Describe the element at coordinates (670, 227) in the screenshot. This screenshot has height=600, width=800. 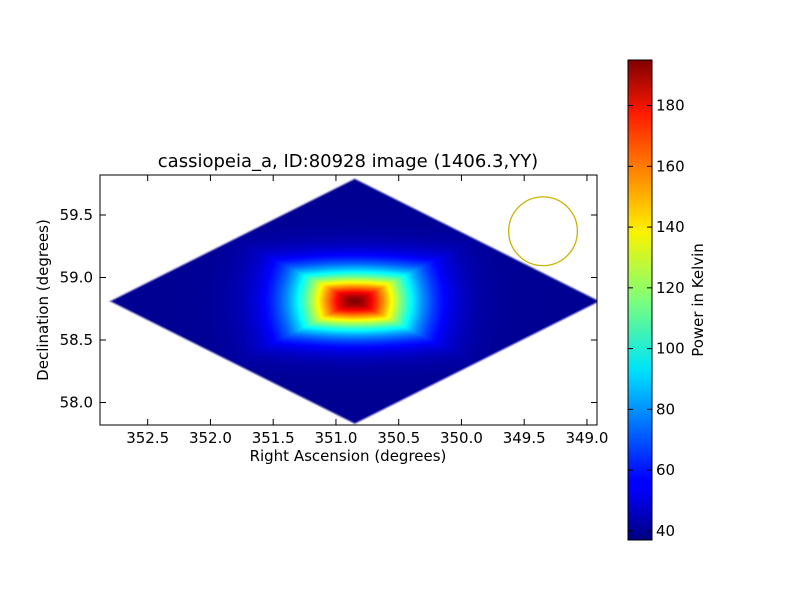
I see `colorbar-tick-label: 140` at that location.